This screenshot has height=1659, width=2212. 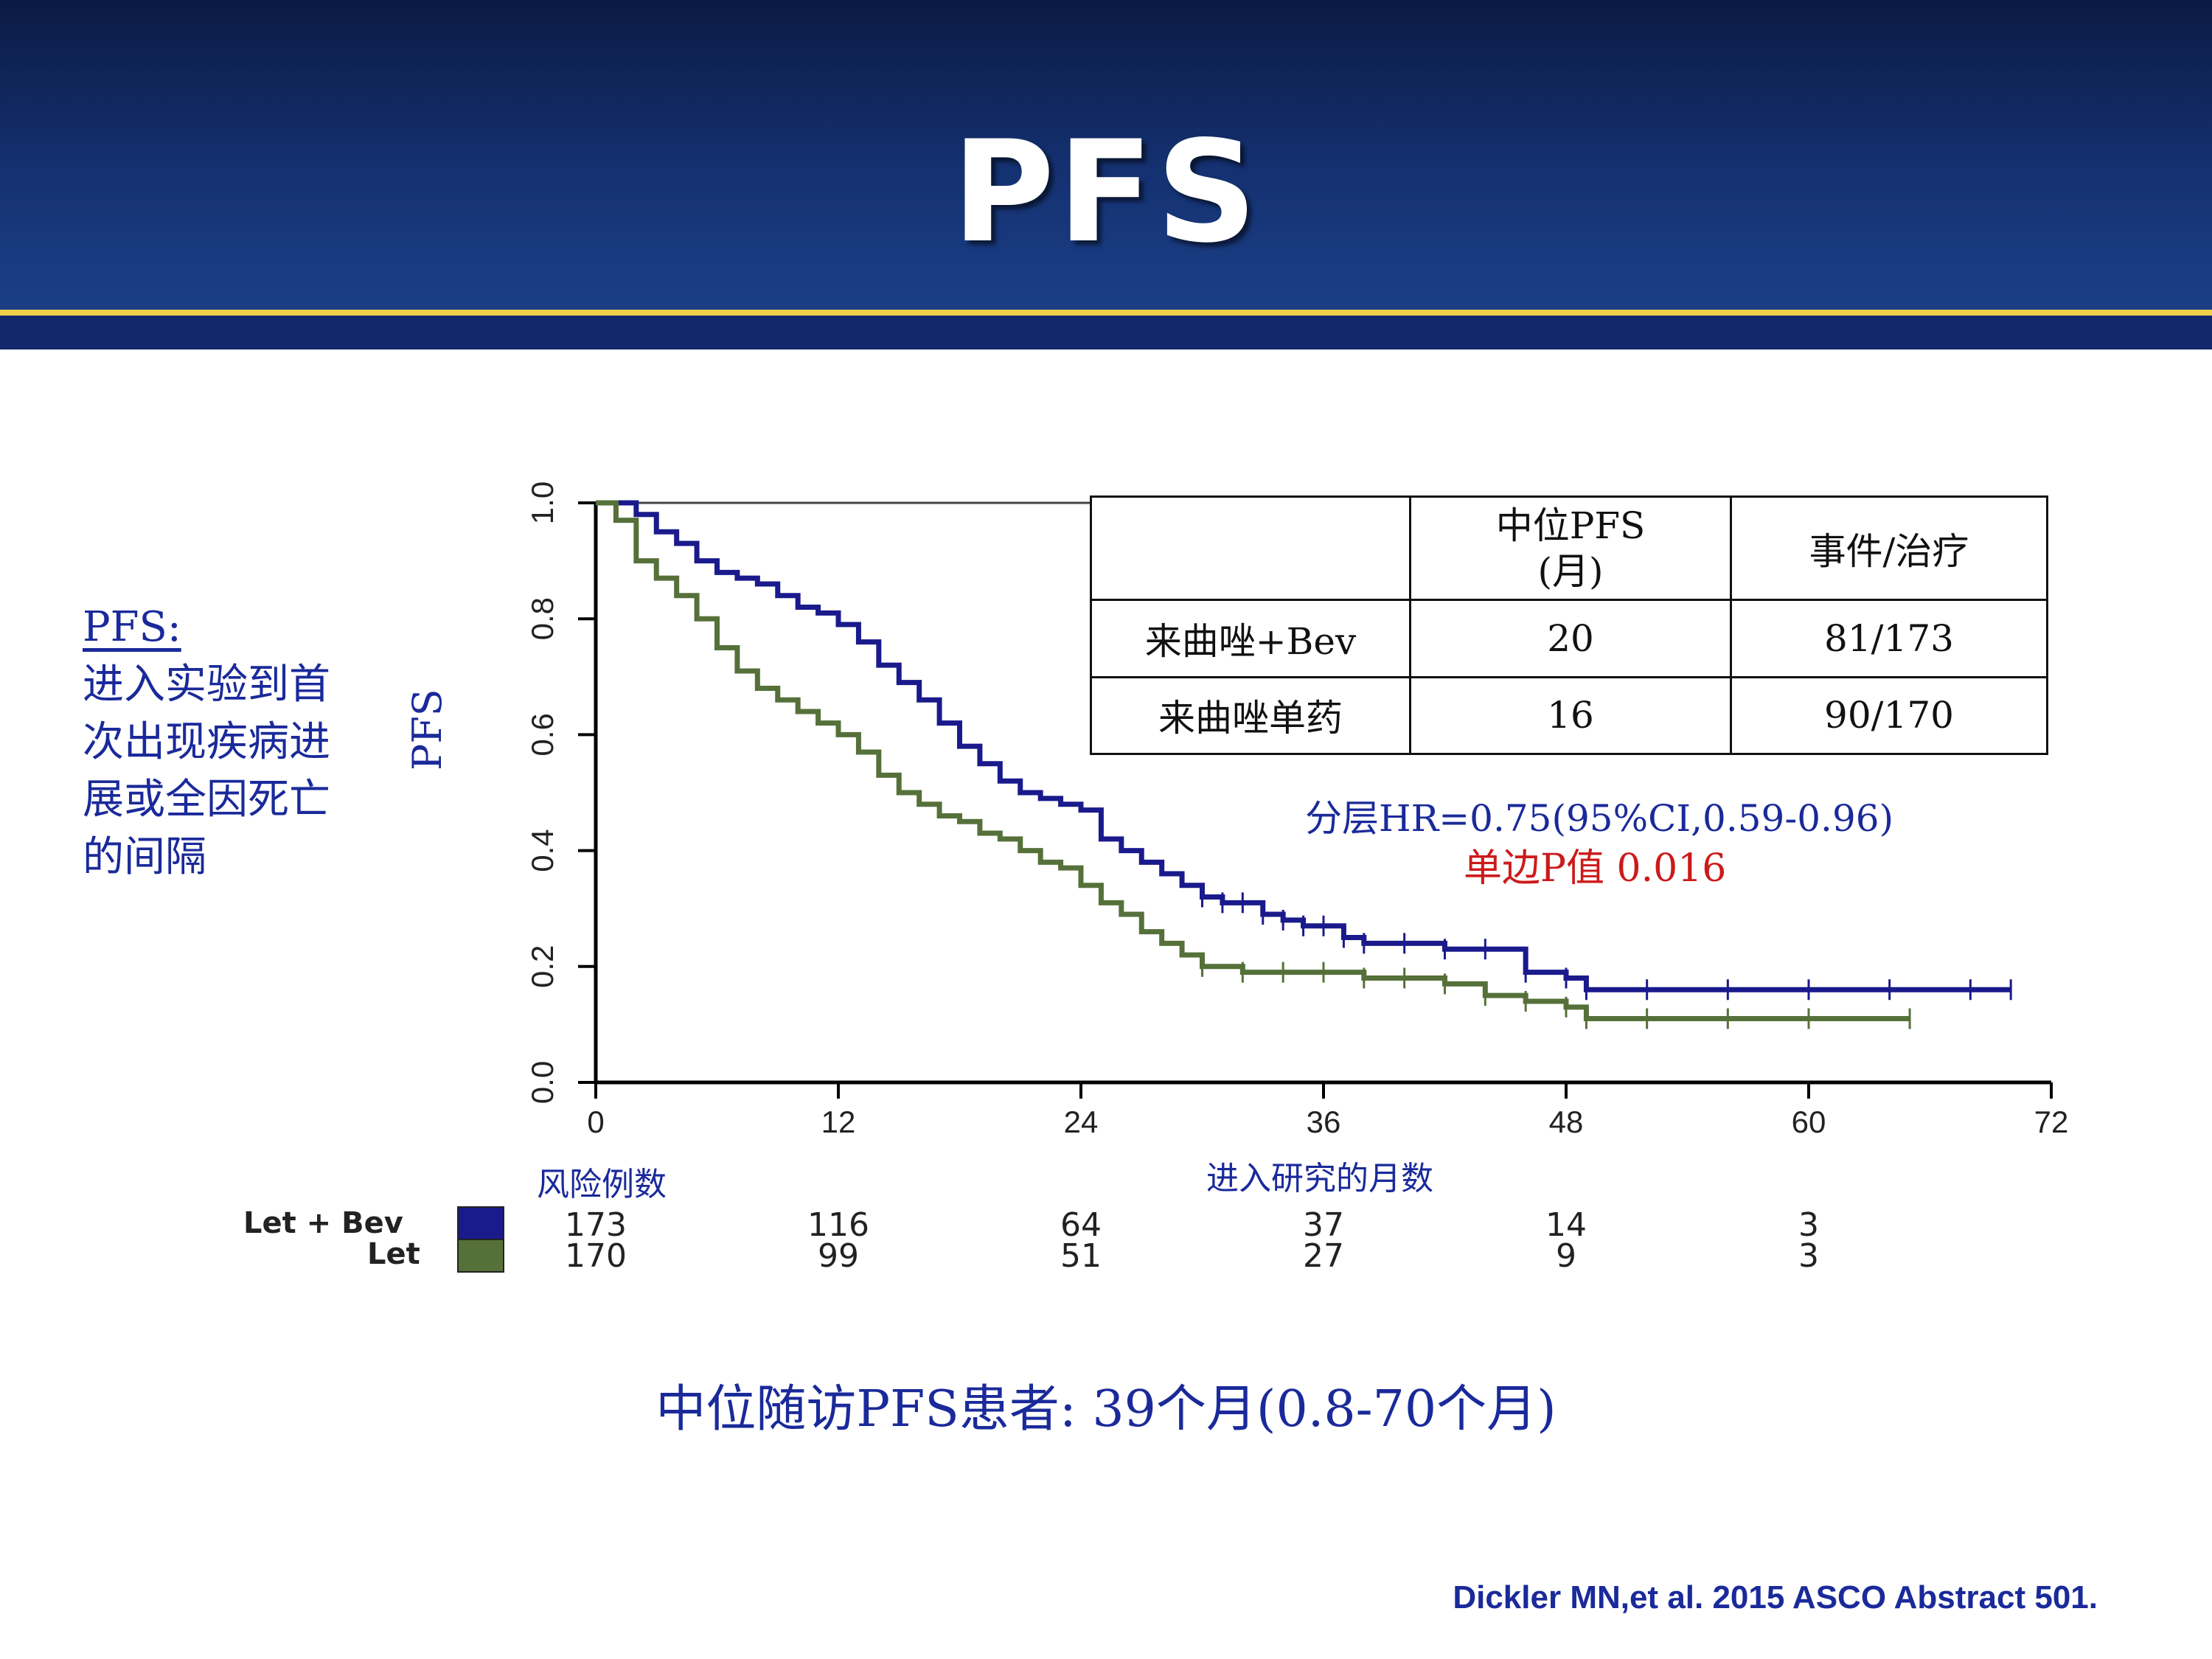 What do you see at coordinates (595, 1122) in the screenshot?
I see `x-tick-label: 0` at bounding box center [595, 1122].